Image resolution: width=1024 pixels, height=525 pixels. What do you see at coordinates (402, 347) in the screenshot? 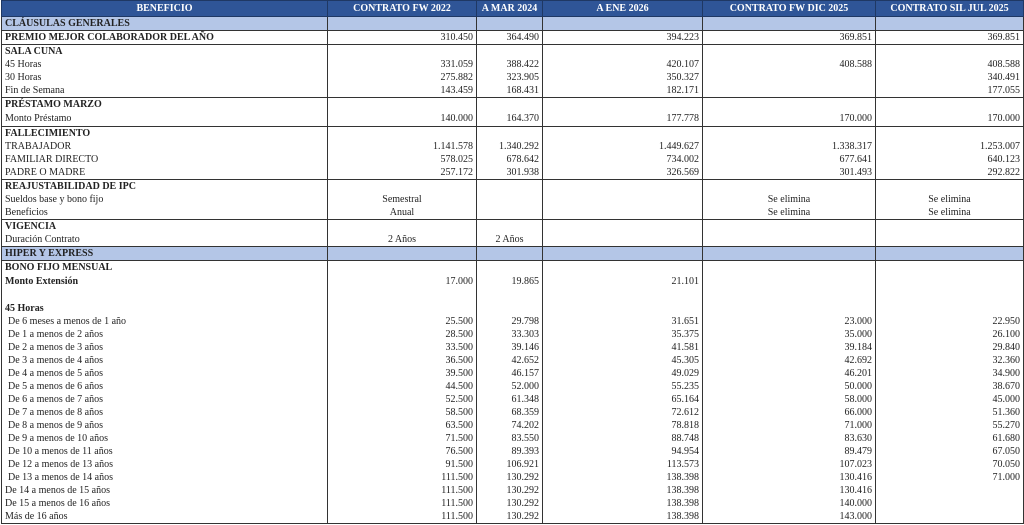
I see `cell-contrato-fw-2022: 33.500` at bounding box center [402, 347].